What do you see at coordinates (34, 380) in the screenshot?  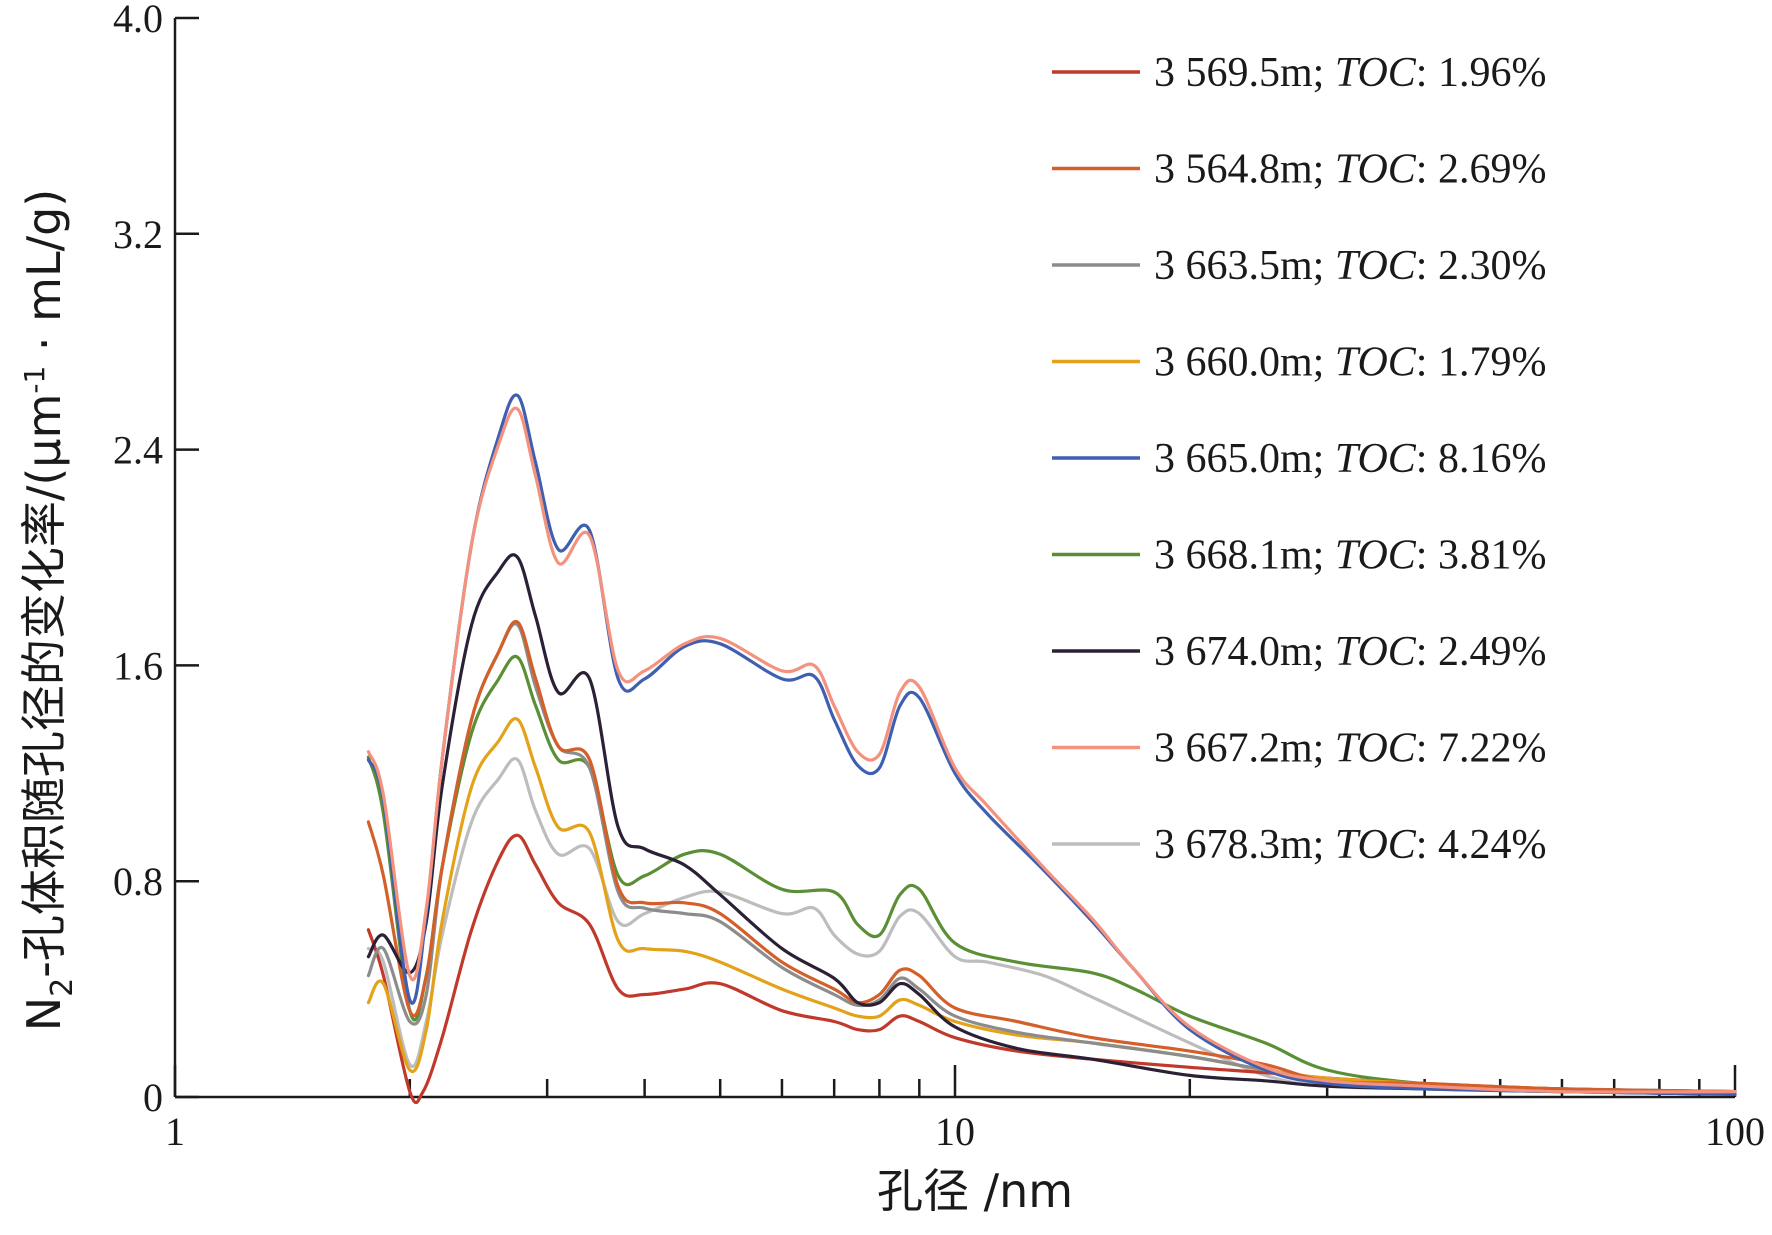 I see `y-axis-label-sup: -1` at bounding box center [34, 380].